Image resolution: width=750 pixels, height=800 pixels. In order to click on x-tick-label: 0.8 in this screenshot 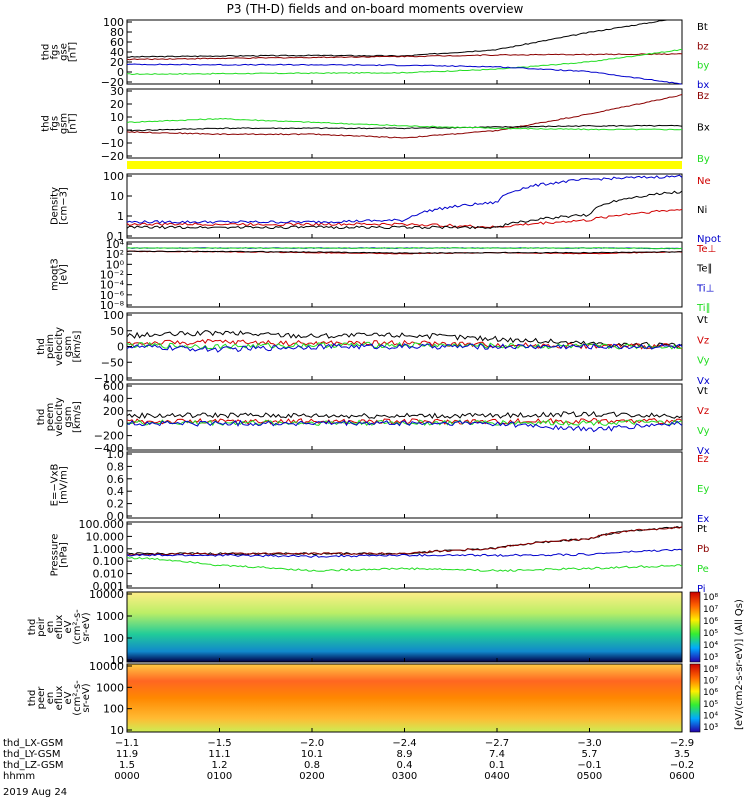, I will do `click(312, 765)`.